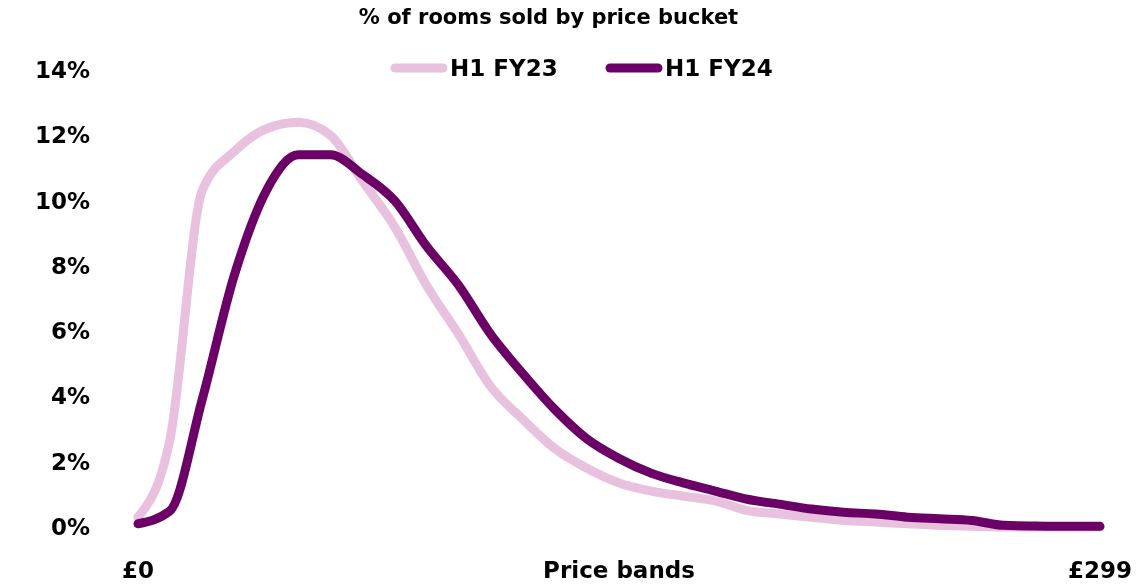  Describe the element at coordinates (70, 396) in the screenshot. I see `y-tick-label: 4%` at that location.